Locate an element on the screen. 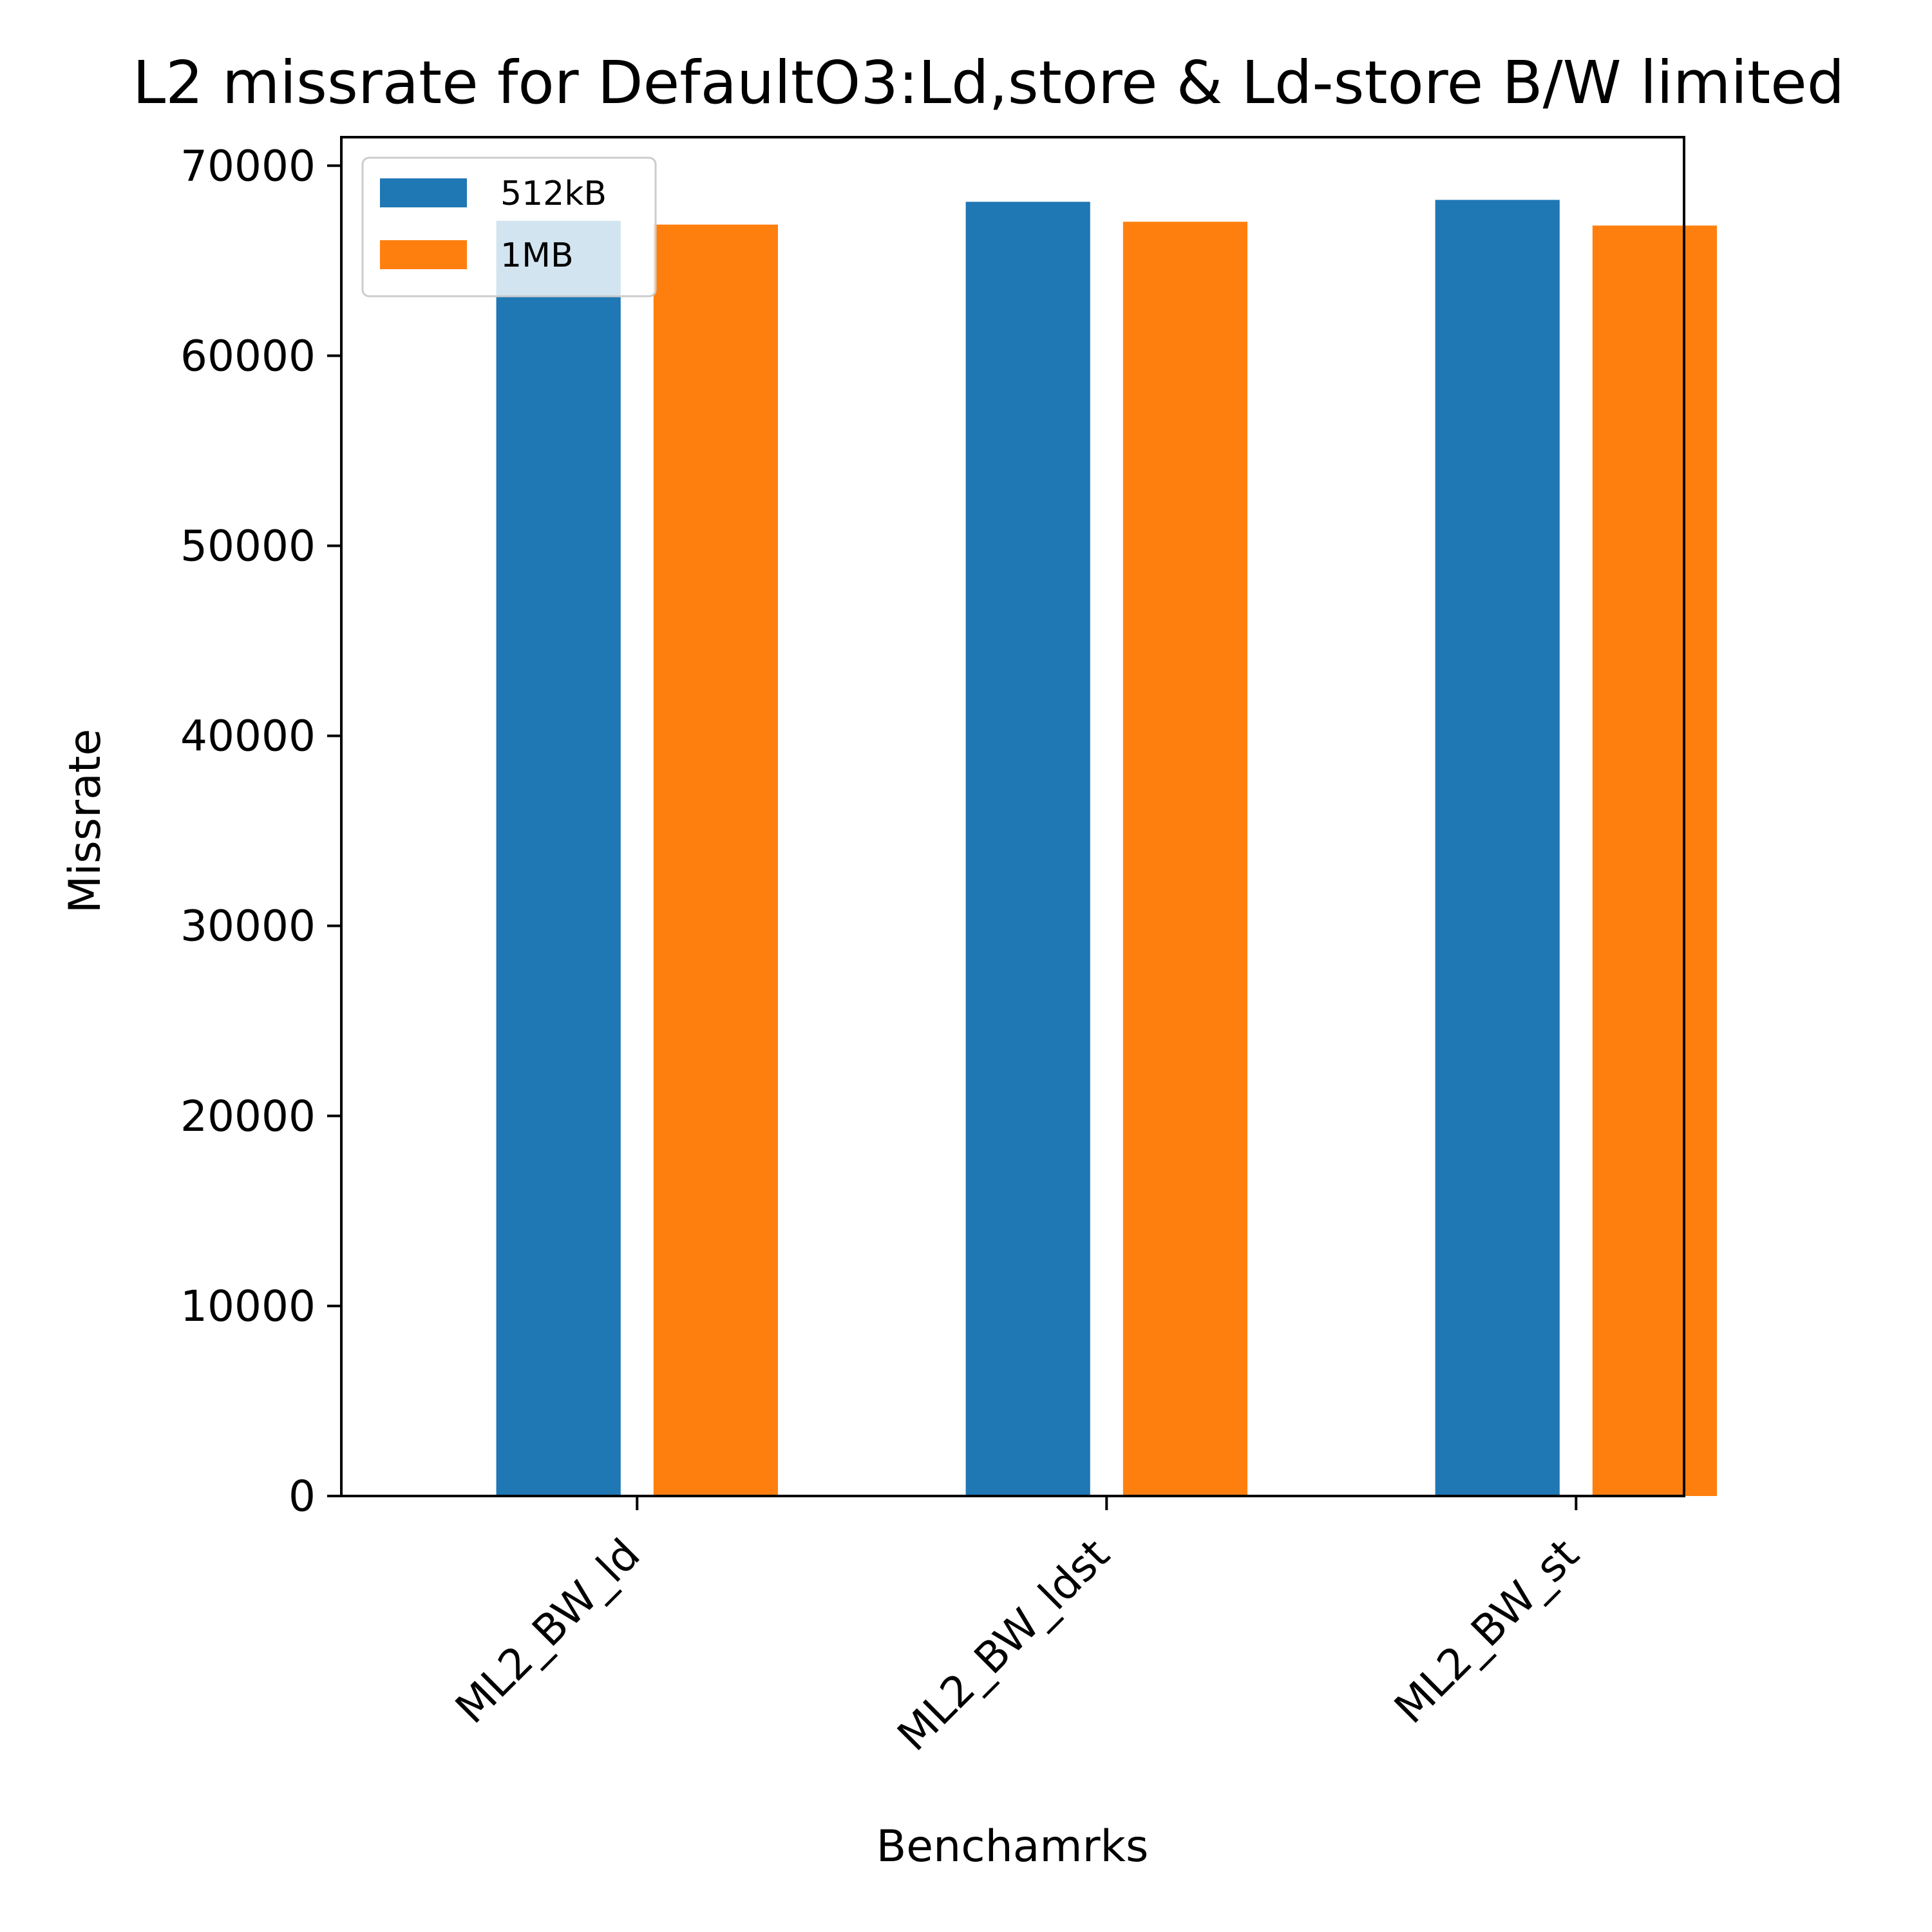 The height and width of the screenshot is (1932, 1932). y-tick-label: 50000 is located at coordinates (248, 546).